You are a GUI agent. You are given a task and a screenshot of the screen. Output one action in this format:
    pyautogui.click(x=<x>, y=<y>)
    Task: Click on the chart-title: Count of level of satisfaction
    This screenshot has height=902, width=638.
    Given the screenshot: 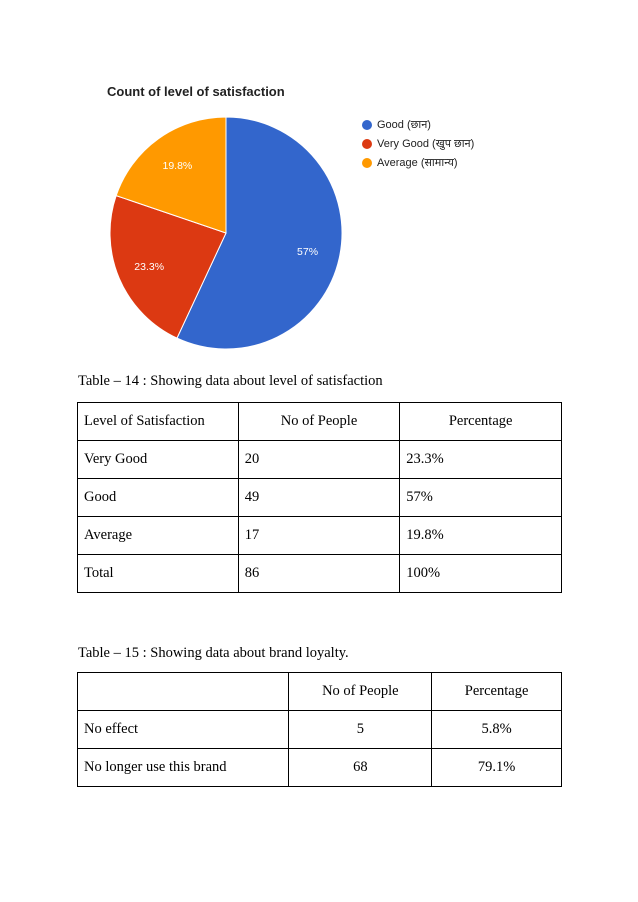 What is the action you would take?
    pyautogui.click(x=196, y=91)
    